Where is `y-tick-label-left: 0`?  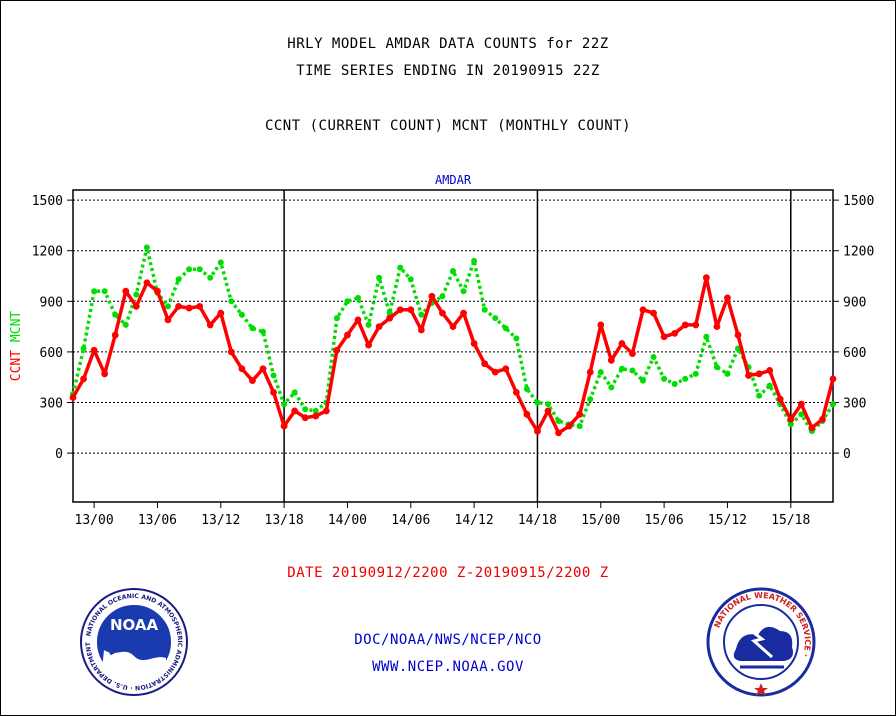 y-tick-label-left: 0 is located at coordinates (59, 454).